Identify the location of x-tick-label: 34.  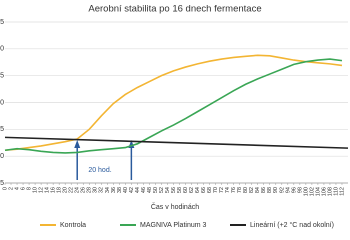
(108, 190).